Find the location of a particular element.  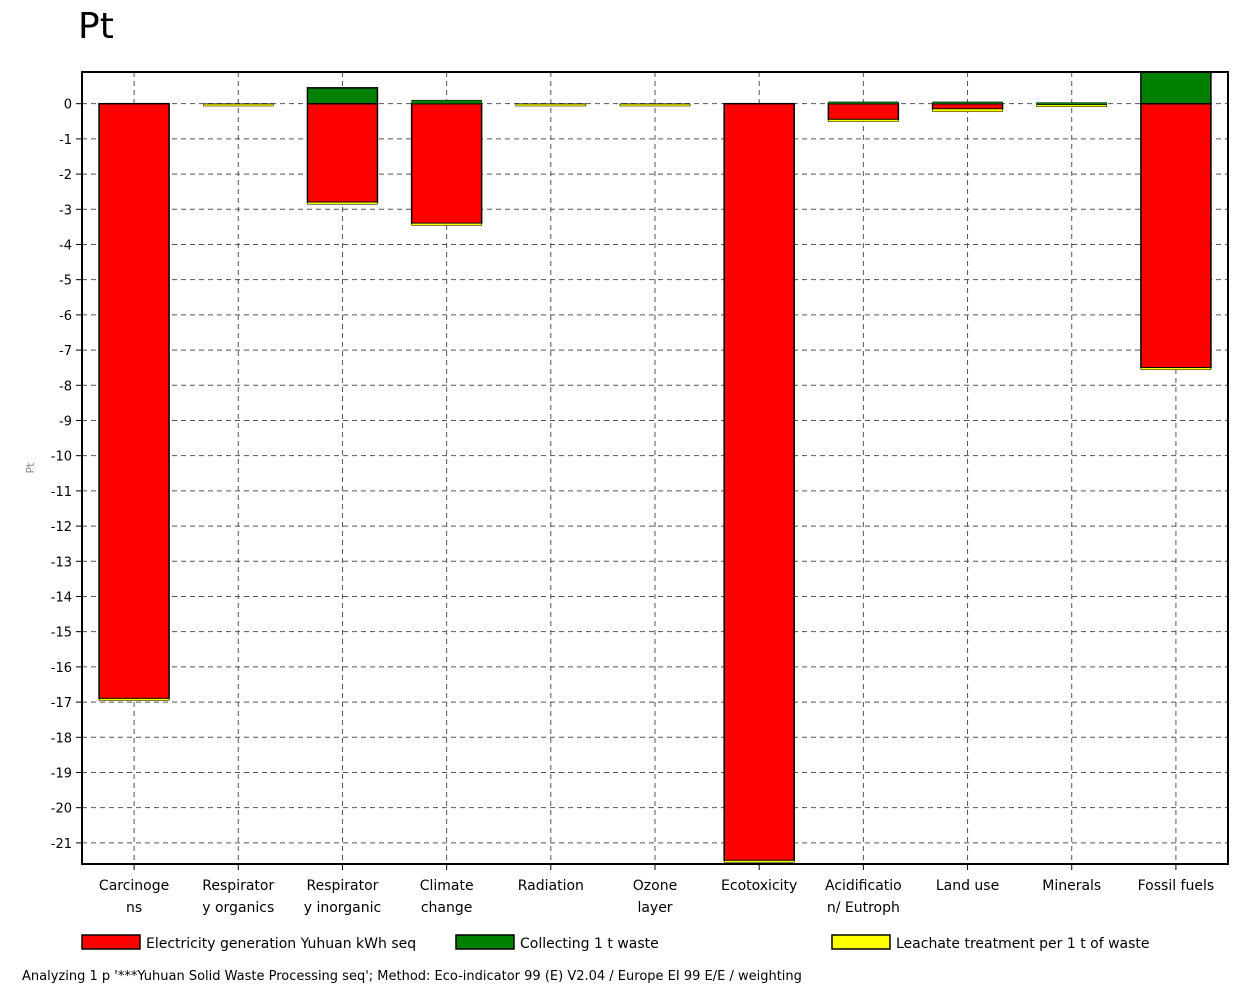

y-tick-label: -3 is located at coordinates (65, 210).